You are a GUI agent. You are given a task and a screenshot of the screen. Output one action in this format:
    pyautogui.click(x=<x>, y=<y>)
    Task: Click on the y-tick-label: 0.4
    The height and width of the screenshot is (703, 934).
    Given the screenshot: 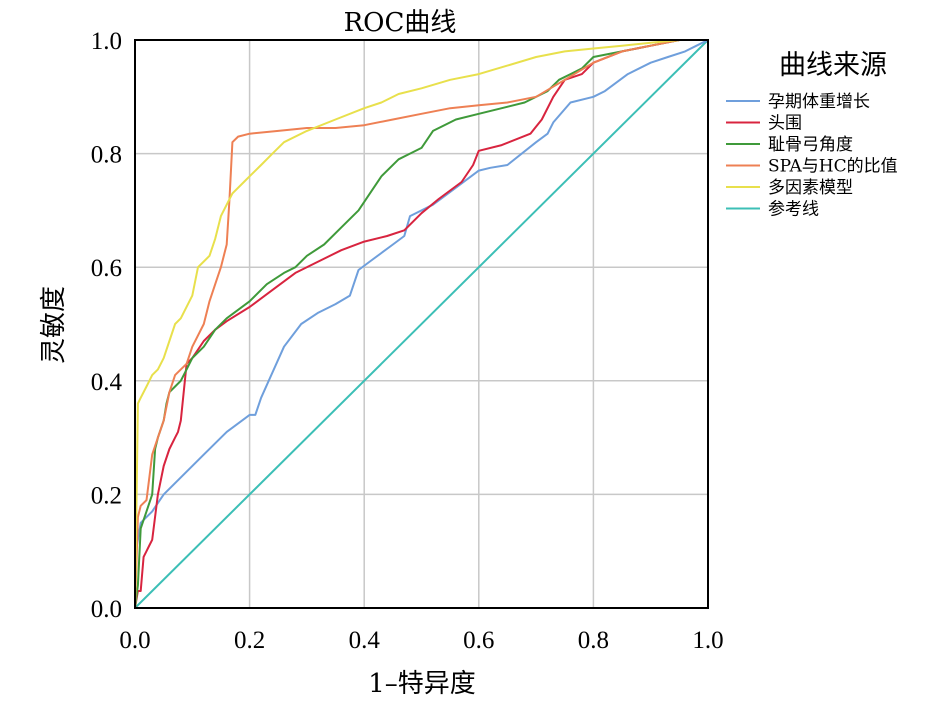 What is the action you would take?
    pyautogui.click(x=107, y=382)
    